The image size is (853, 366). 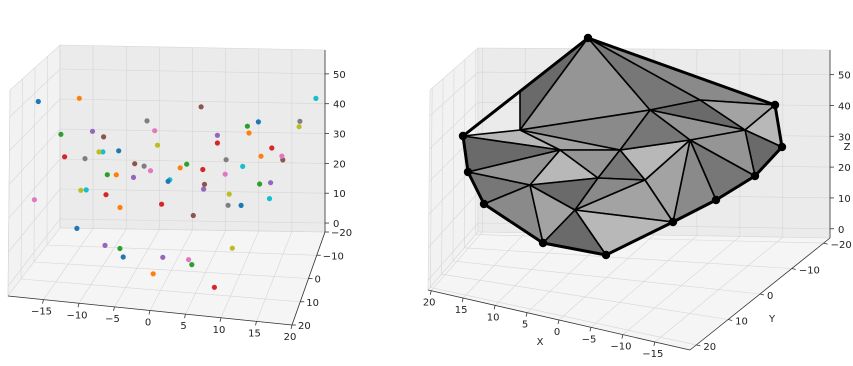 I want to click on y-axis-label: Y, so click(x=772, y=319).